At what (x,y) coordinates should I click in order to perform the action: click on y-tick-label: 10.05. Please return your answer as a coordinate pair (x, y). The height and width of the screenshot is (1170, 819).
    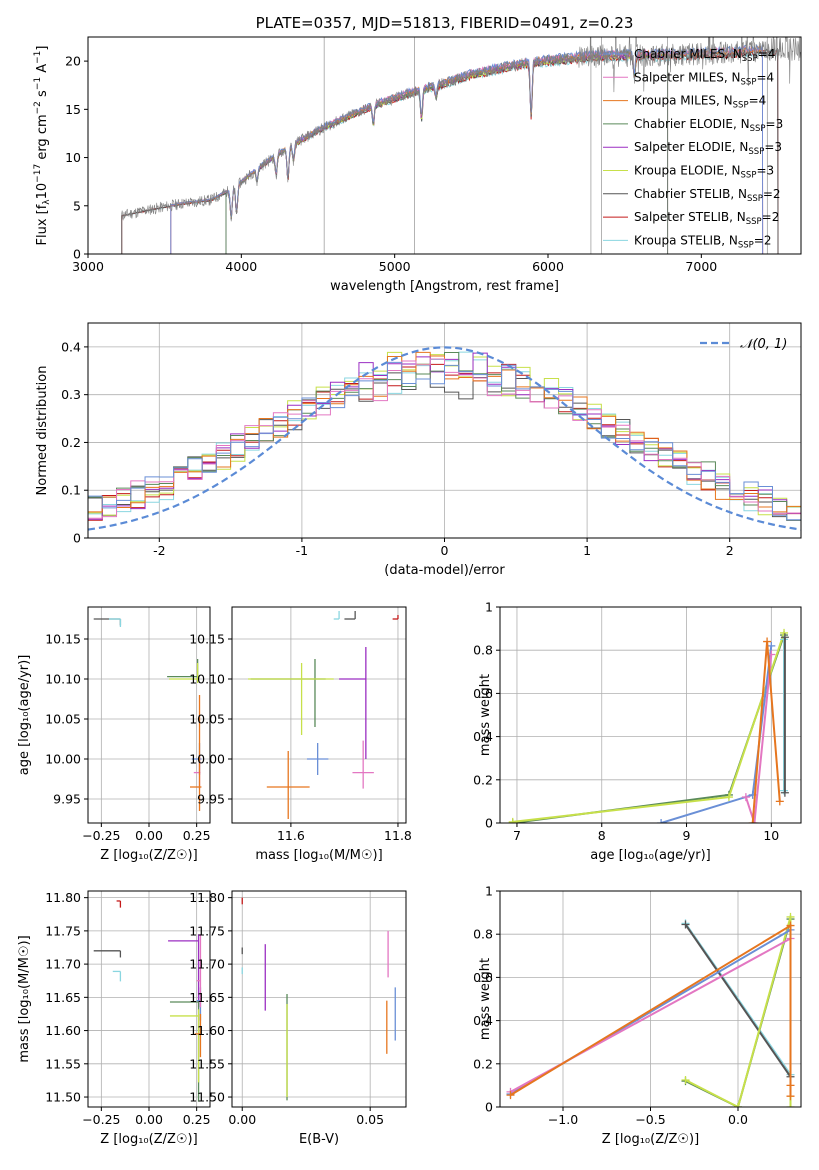
    Looking at the image, I should click on (207, 719).